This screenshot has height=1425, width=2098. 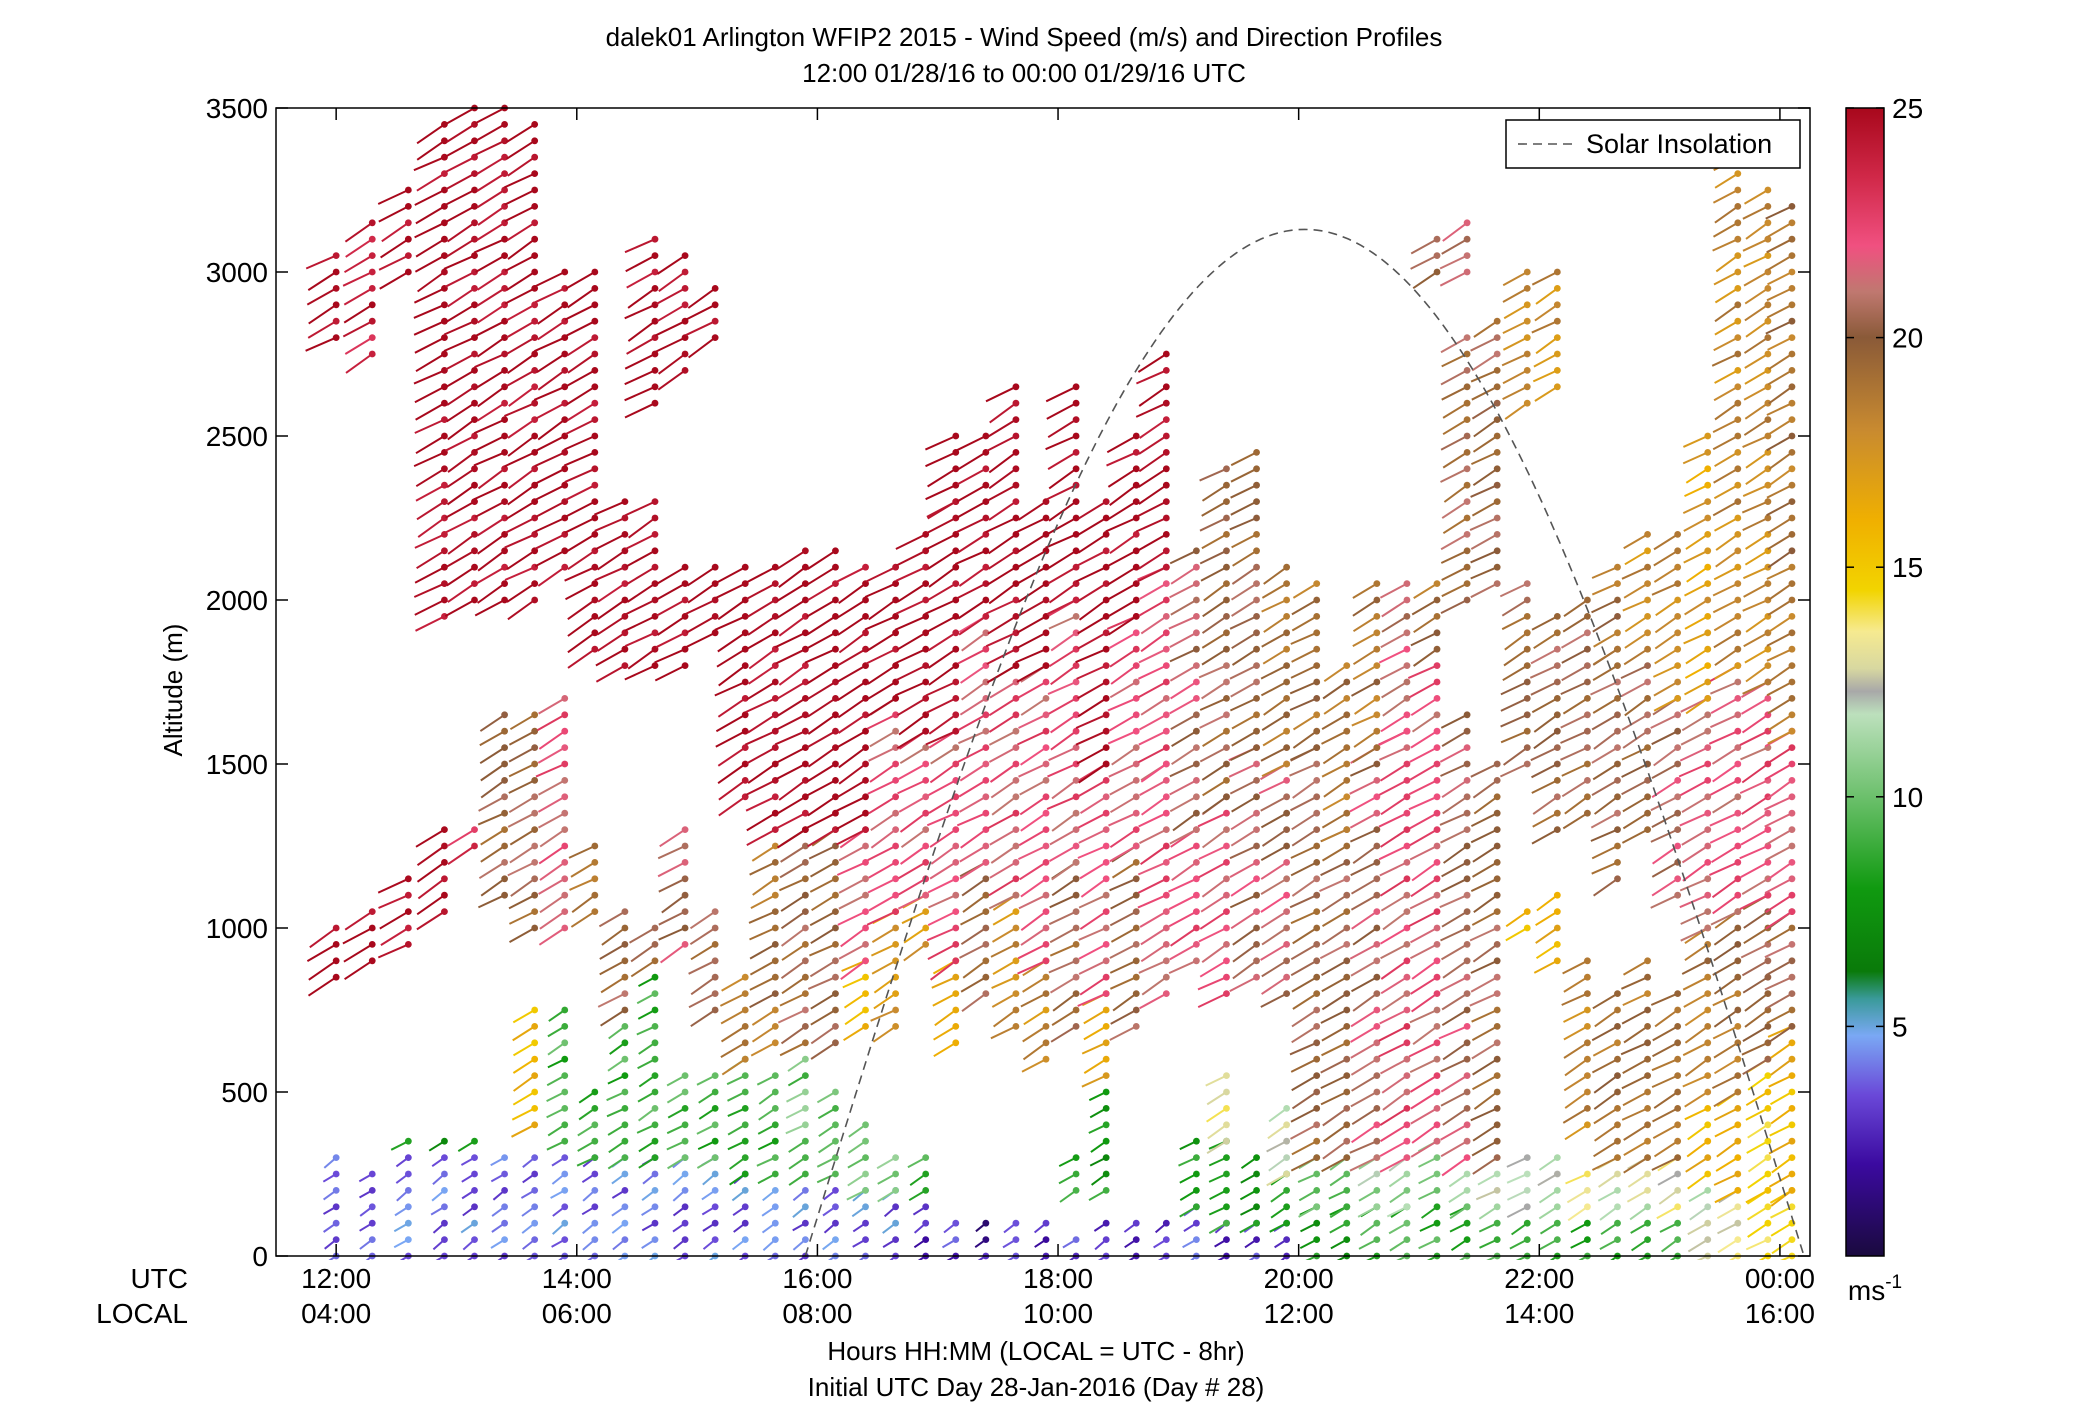 What do you see at coordinates (1865, 682) in the screenshot?
I see `colorbar-bar` at bounding box center [1865, 682].